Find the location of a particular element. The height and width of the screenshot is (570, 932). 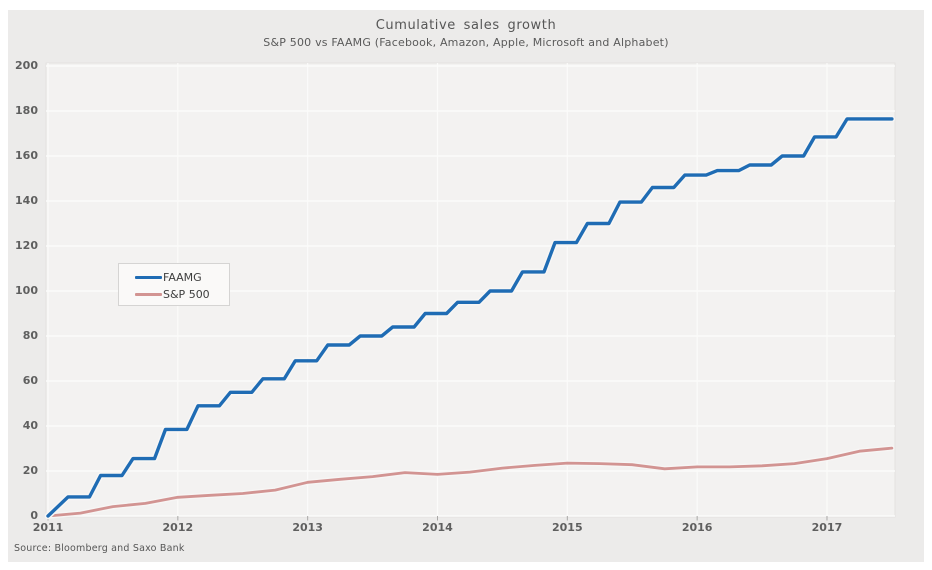

chart-title: Cumulative sales growth is located at coordinates (466, 25).